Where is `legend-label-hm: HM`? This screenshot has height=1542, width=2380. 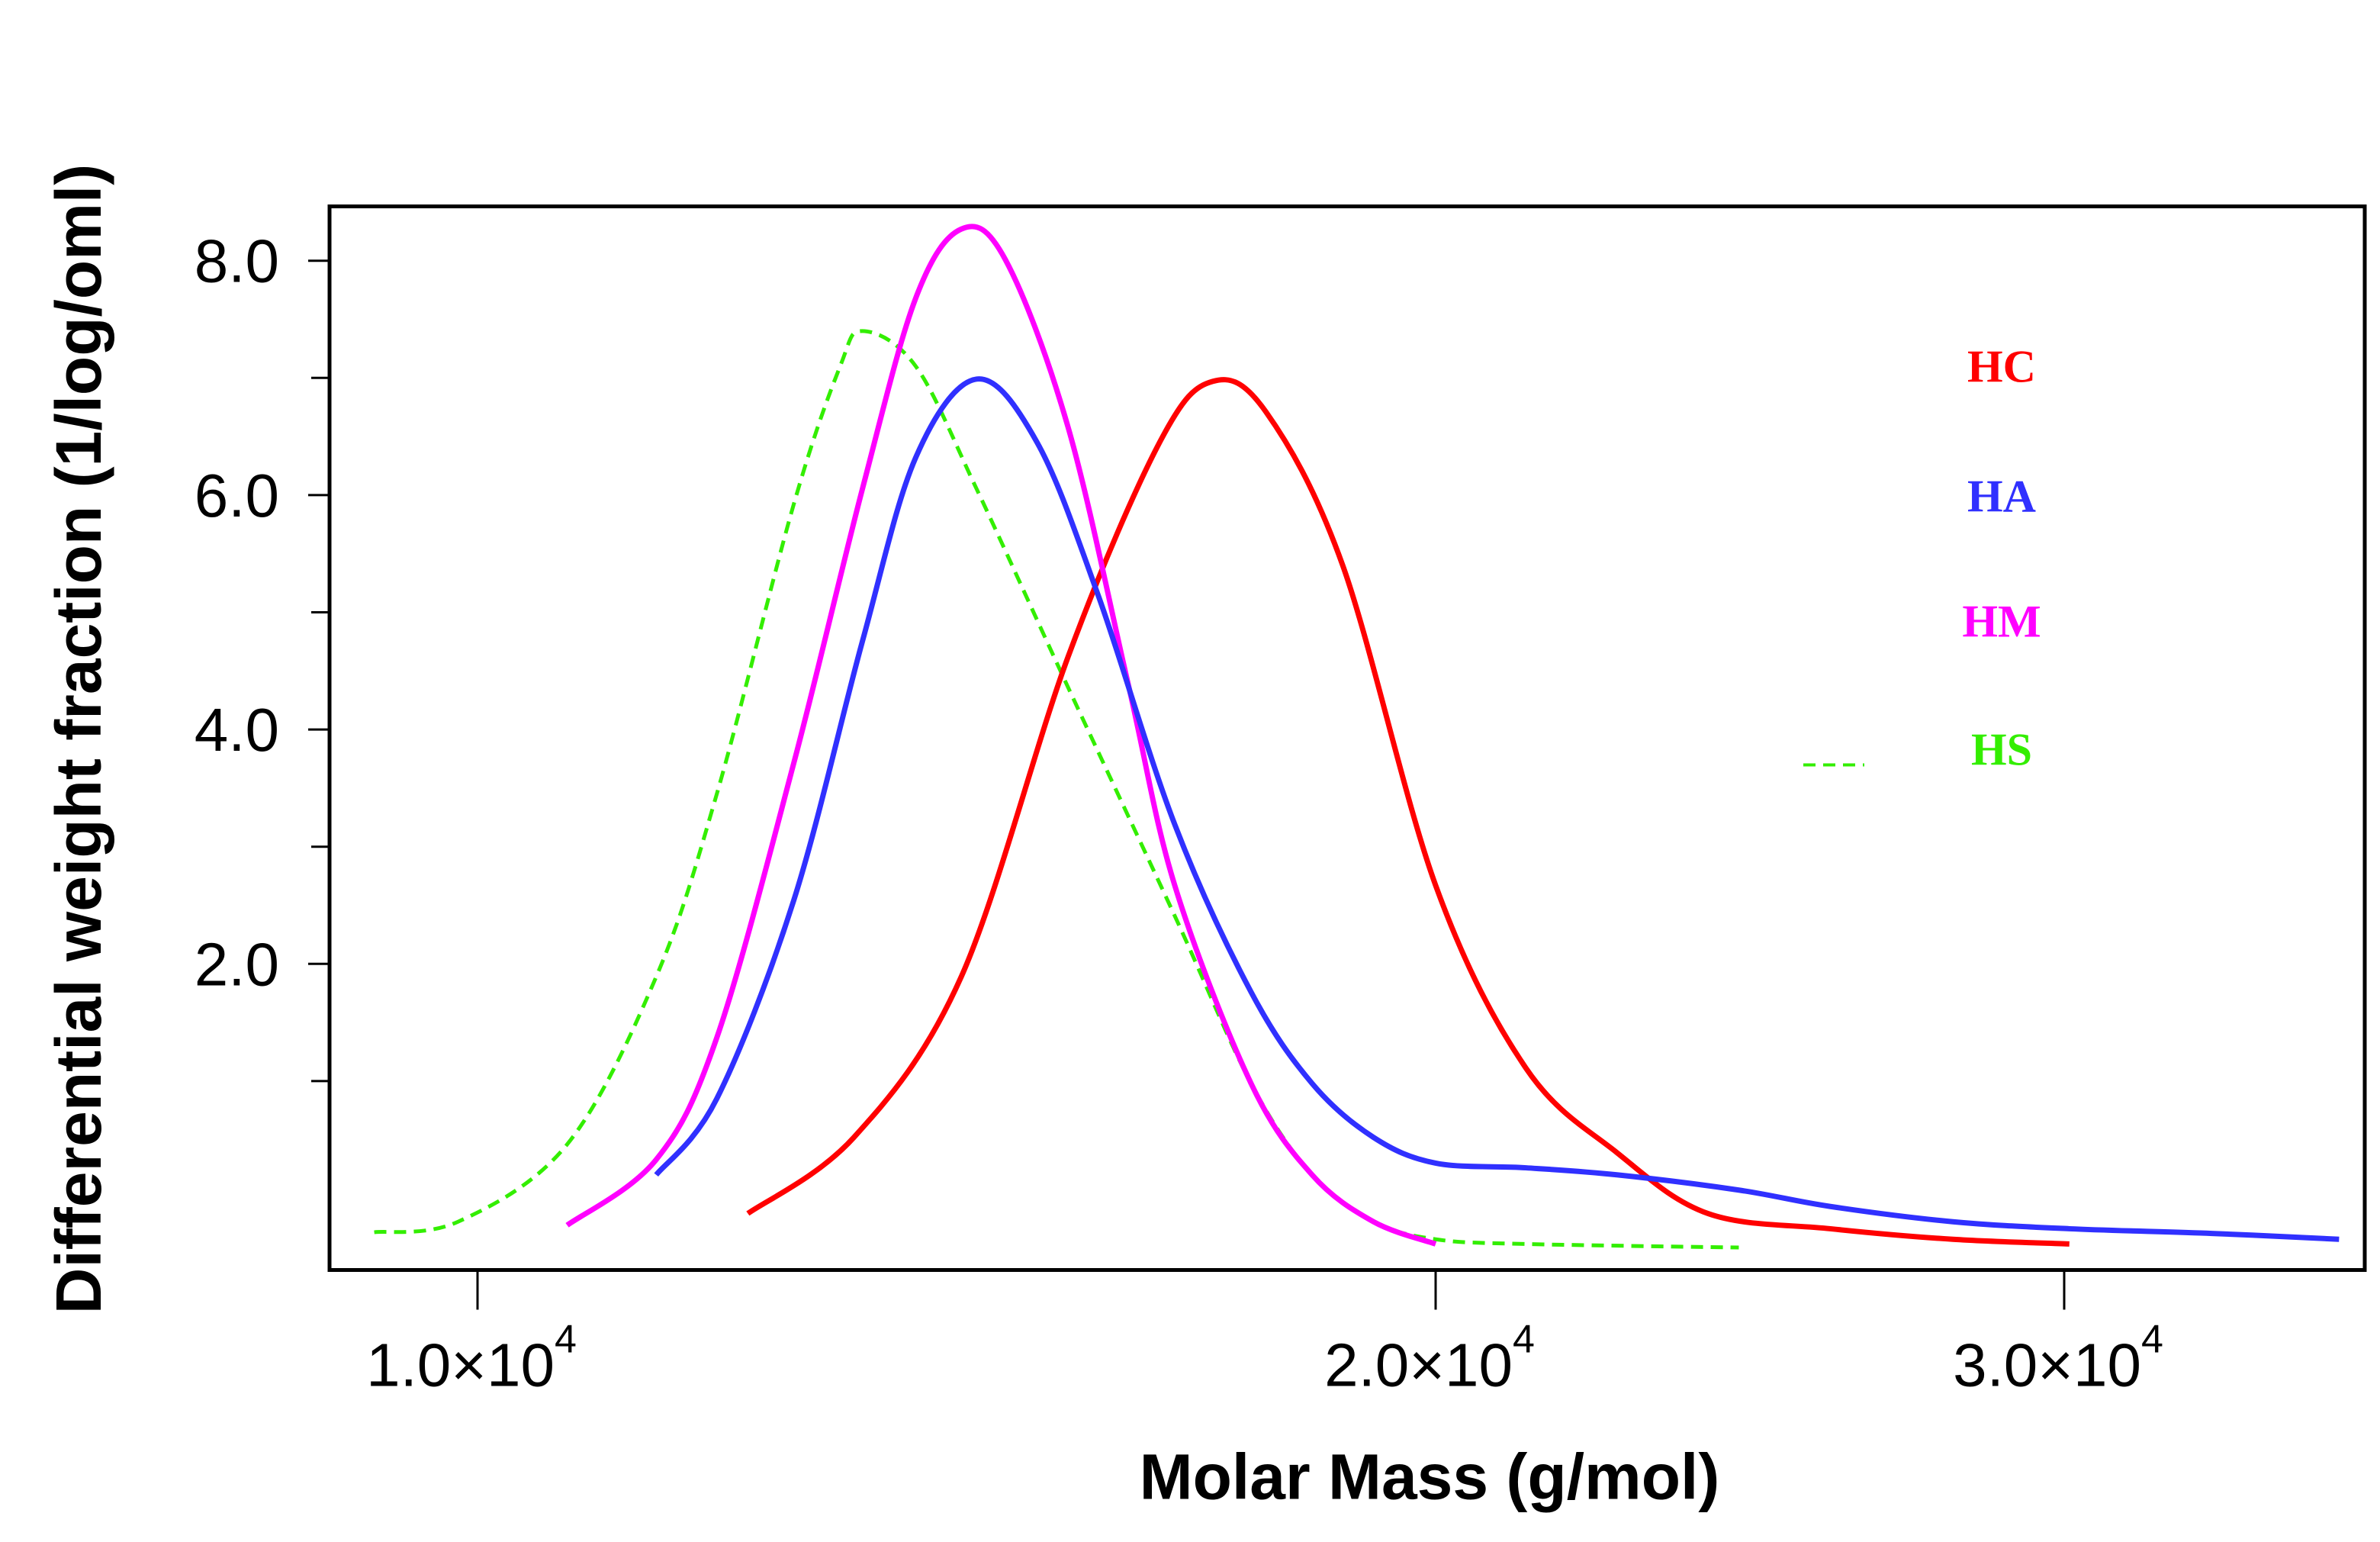
legend-label-hm: HM is located at coordinates (2001, 622).